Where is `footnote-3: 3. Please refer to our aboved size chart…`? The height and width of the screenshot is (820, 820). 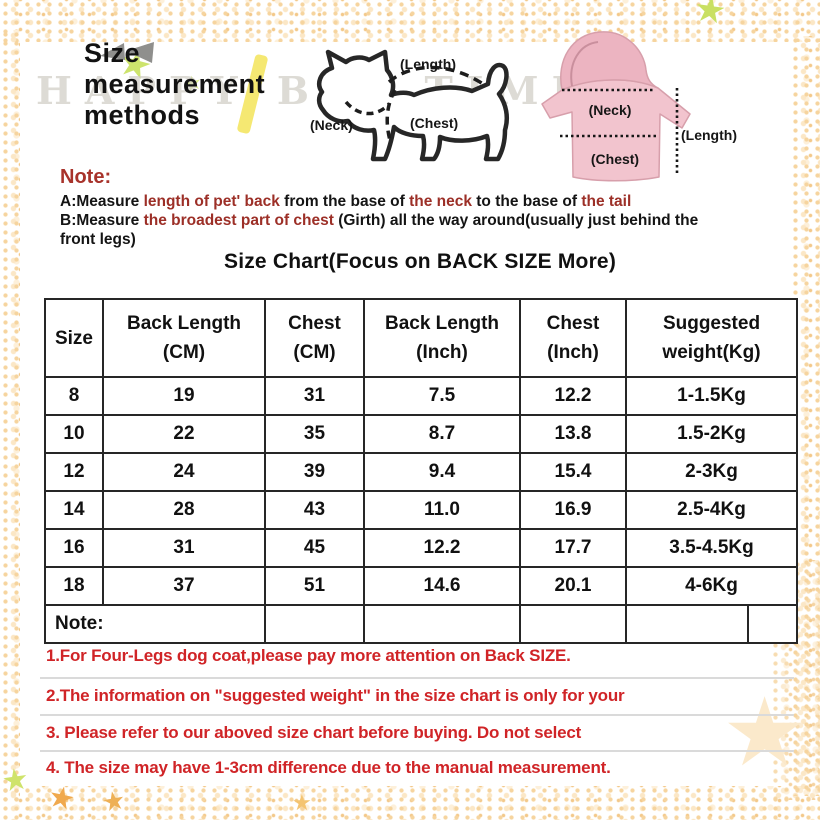 footnote-3: 3. Please refer to our aboved size chart… is located at coordinates (314, 732).